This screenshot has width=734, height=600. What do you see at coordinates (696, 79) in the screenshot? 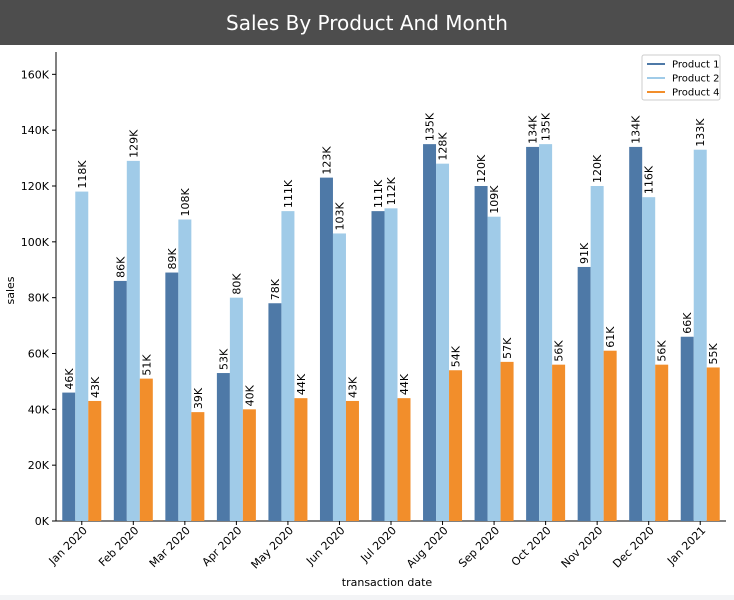
I see `legend-label: Product 2` at bounding box center [696, 79].